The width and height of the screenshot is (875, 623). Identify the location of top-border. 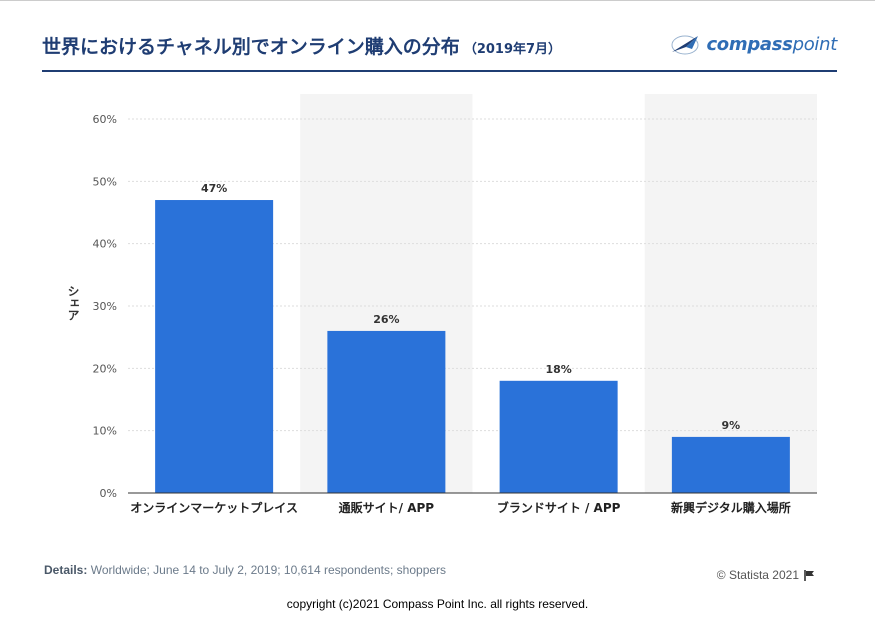
(437, 0).